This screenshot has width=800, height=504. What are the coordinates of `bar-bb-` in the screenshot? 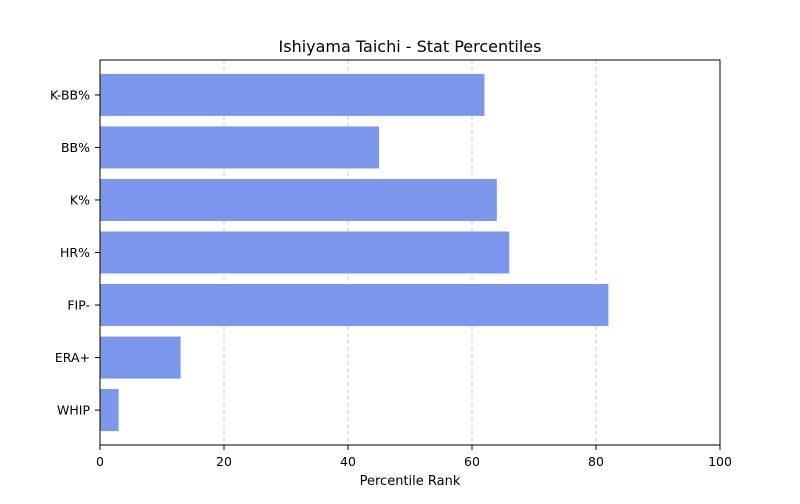 It's located at (239, 147).